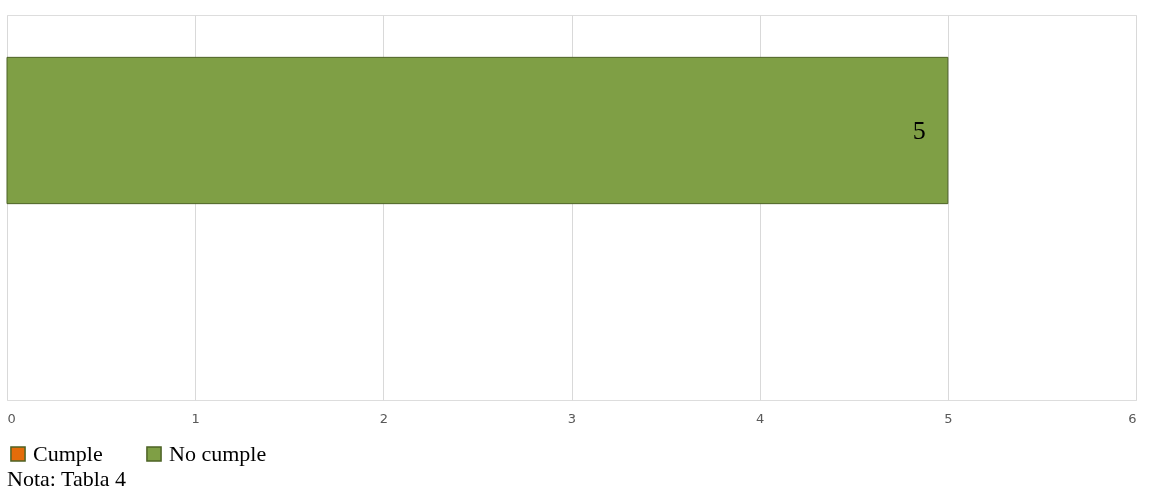 The width and height of the screenshot is (1166, 495). Describe the element at coordinates (218, 453) in the screenshot. I see `legend-label: No cumple` at that location.